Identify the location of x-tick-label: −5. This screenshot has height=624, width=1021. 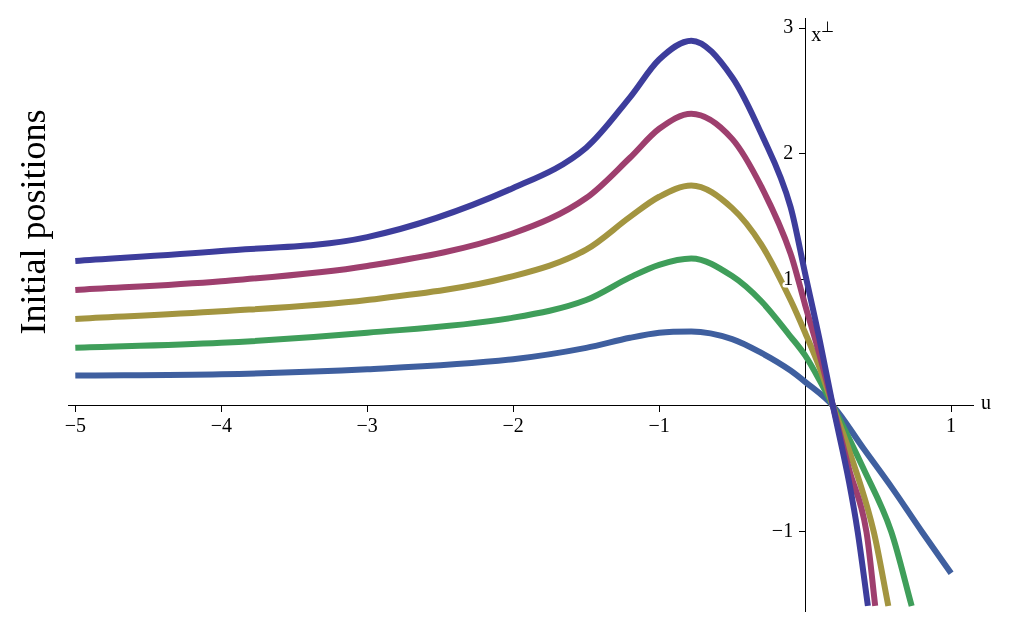
(75, 425).